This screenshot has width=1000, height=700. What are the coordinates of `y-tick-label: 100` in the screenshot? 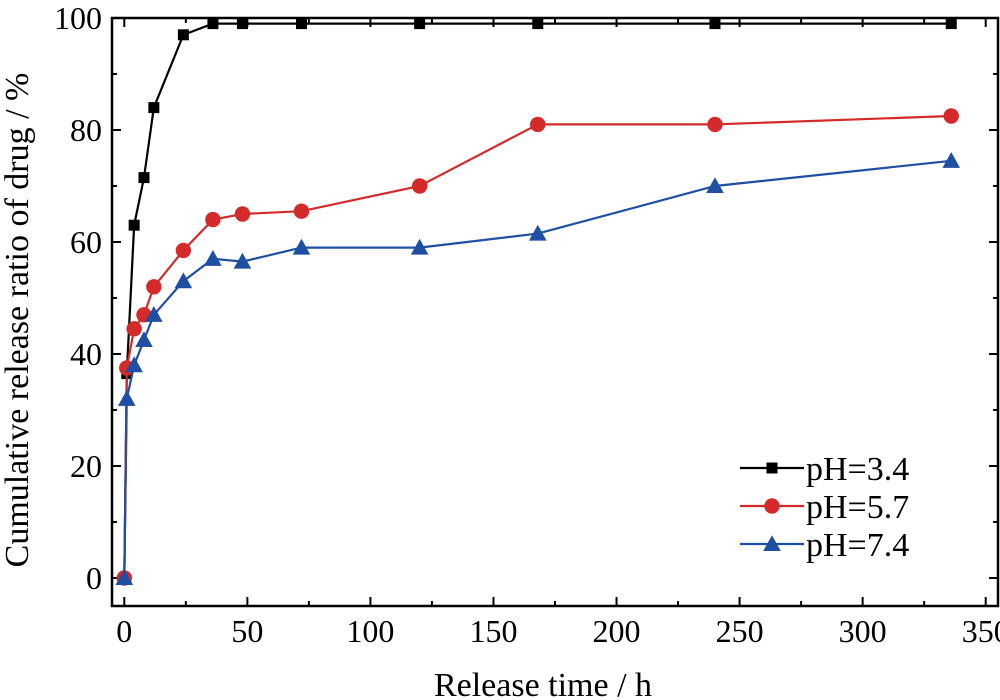 It's located at (78, 18).